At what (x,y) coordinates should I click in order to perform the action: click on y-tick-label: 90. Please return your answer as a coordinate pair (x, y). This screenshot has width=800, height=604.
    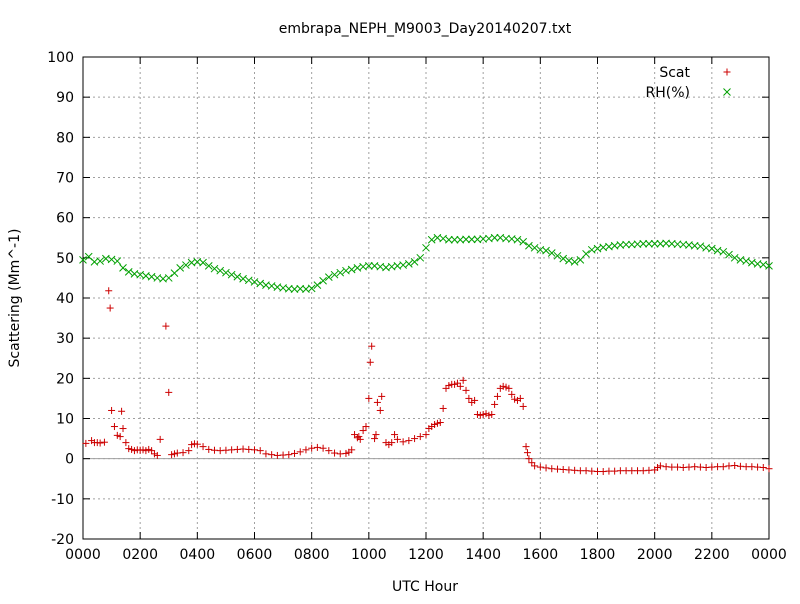
    Looking at the image, I should click on (65, 98).